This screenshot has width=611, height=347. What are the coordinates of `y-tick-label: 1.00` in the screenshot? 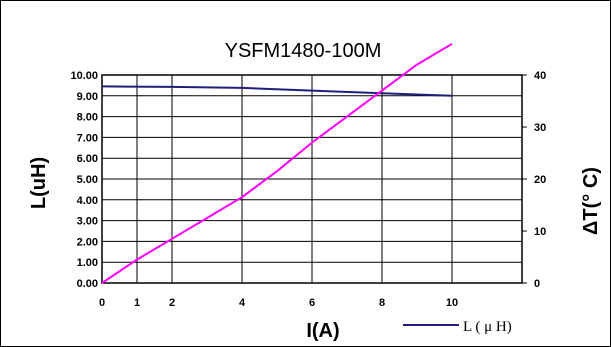 It's located at (87, 263).